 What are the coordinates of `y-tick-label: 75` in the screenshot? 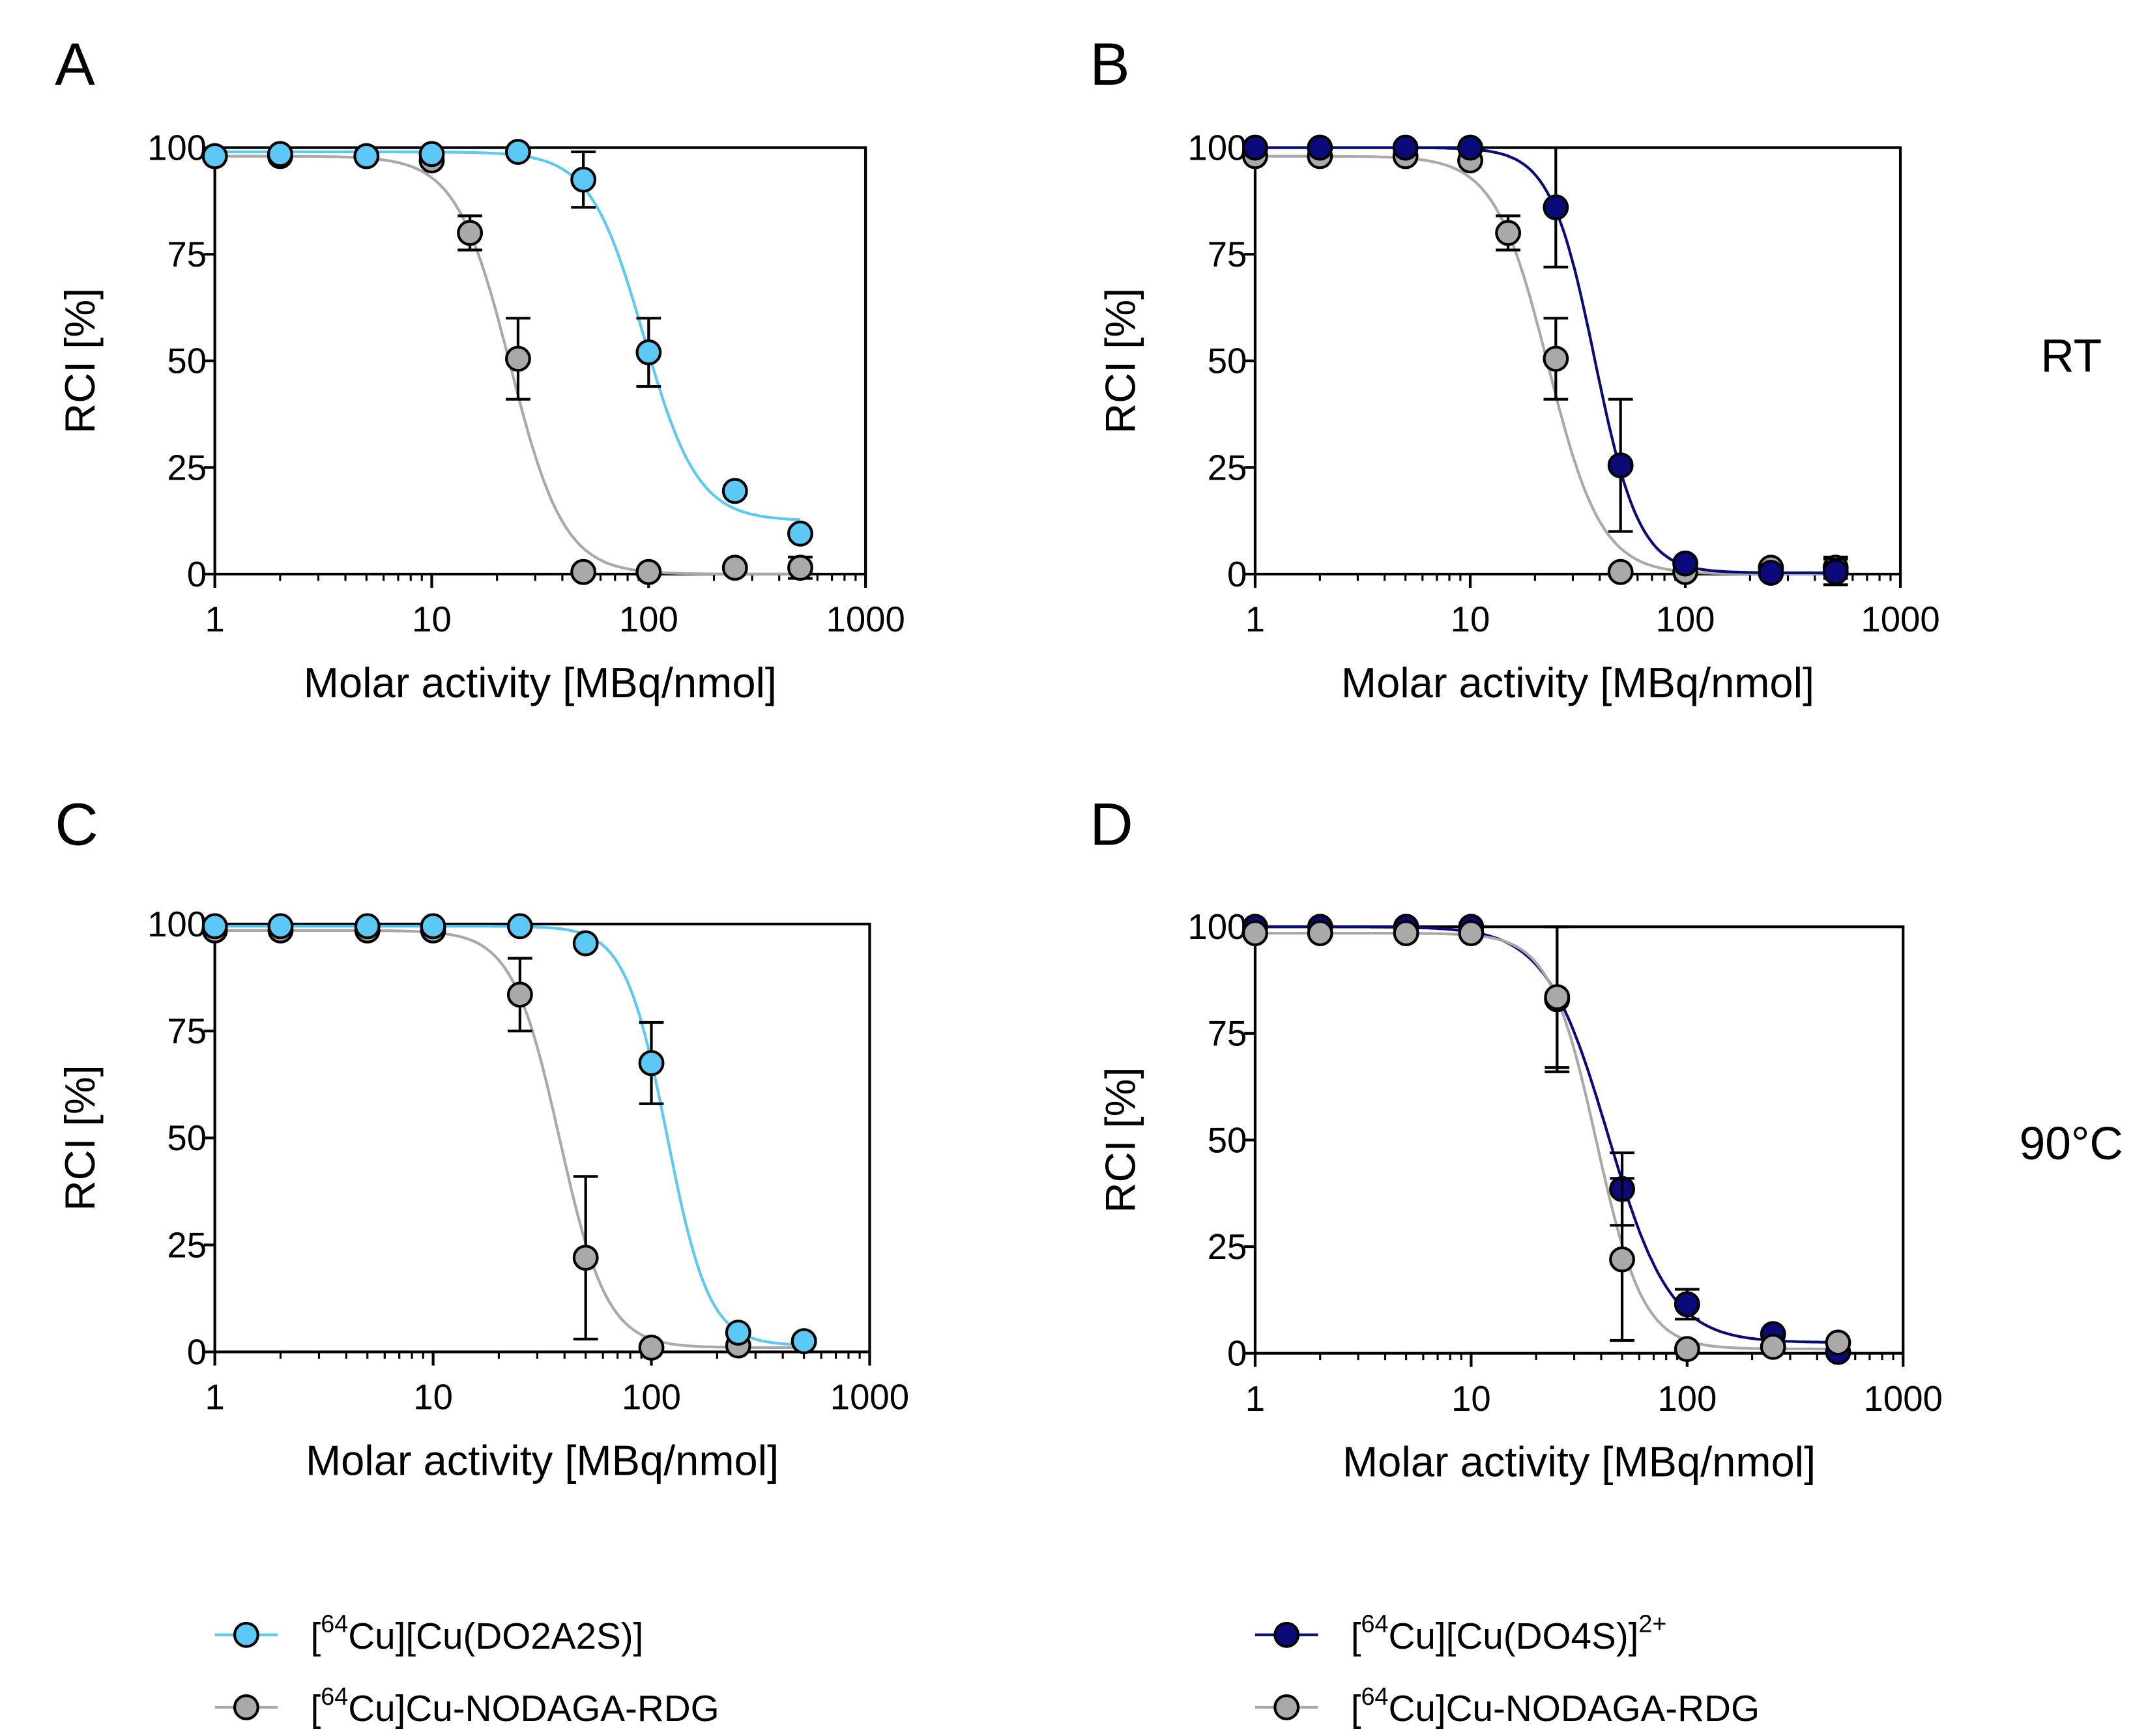 It's located at (187, 254).